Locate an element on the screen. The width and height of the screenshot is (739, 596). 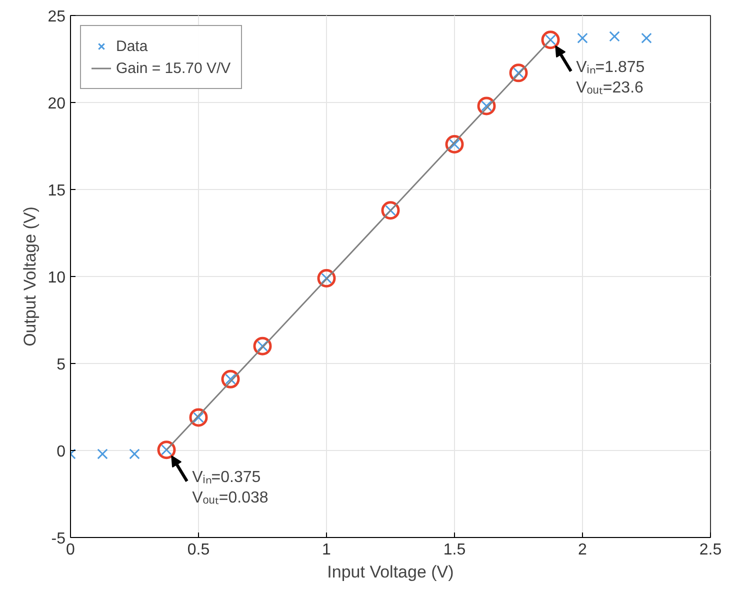
x-tick-label: 0.5 is located at coordinates (198, 550).